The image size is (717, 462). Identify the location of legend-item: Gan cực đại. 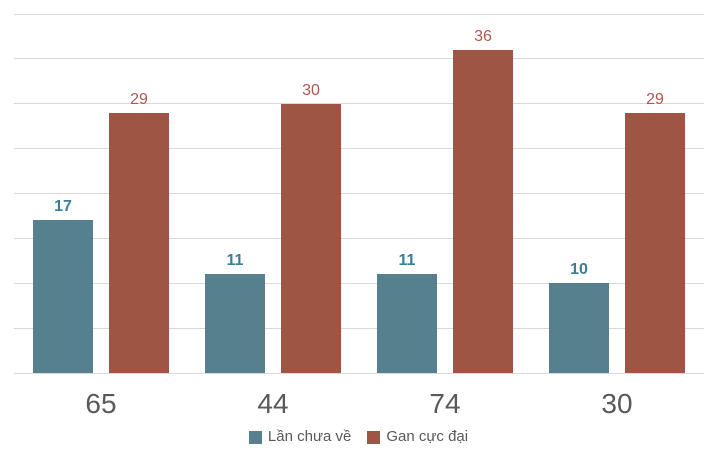
(417, 437).